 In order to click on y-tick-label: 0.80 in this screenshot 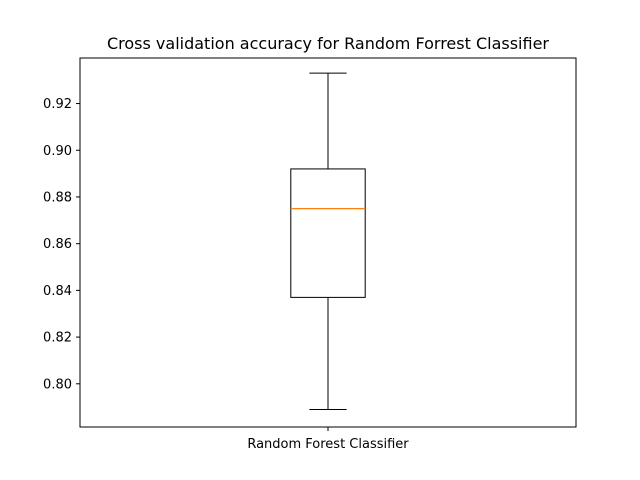, I will do `click(57, 384)`.